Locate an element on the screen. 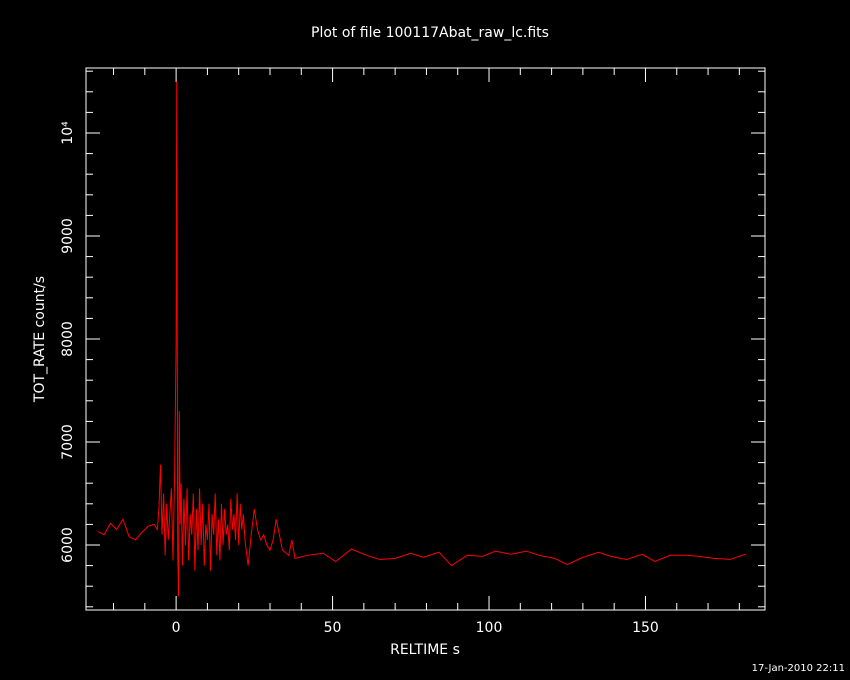 This screenshot has width=850, height=680. y-tick-label: 8000 is located at coordinates (68, 339).